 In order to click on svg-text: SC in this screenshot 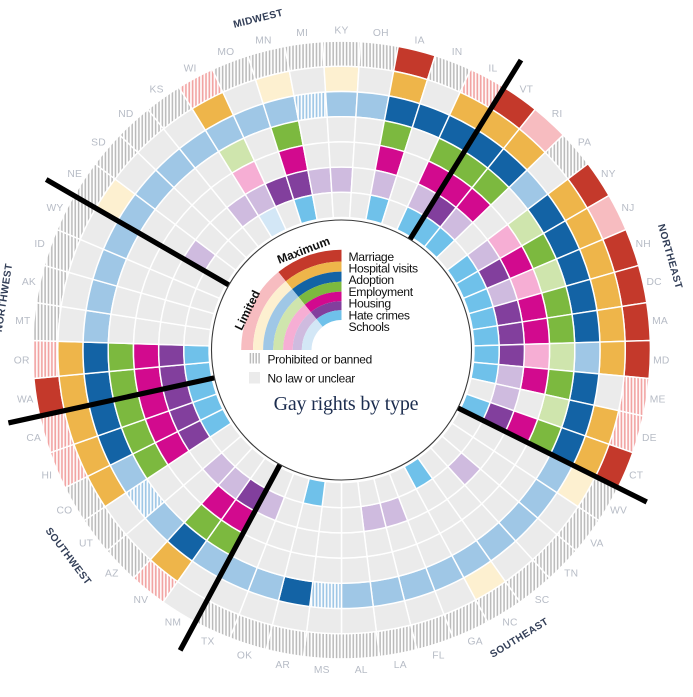, I will do `click(542, 600)`.